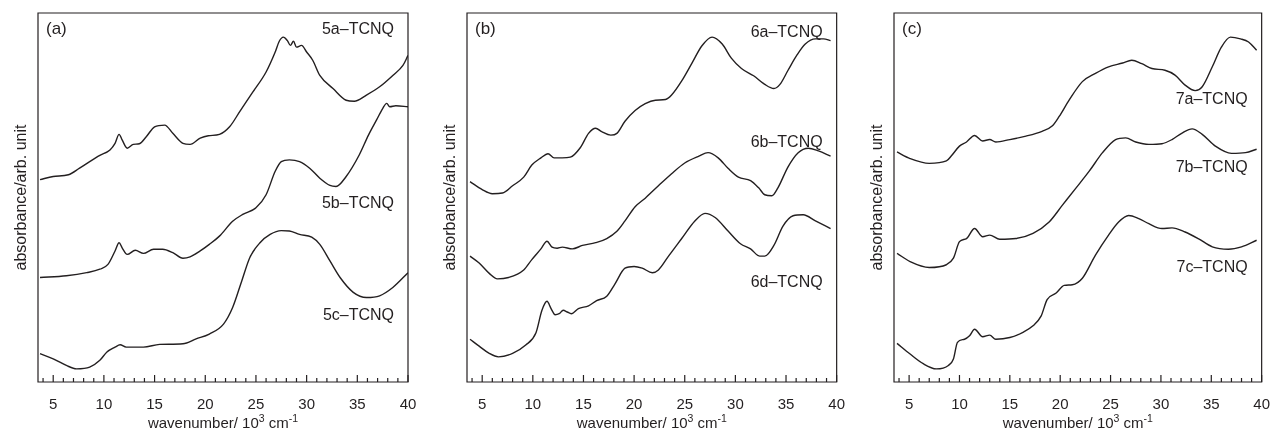  What do you see at coordinates (56, 29) in the screenshot?
I see `annotation: (a)` at bounding box center [56, 29].